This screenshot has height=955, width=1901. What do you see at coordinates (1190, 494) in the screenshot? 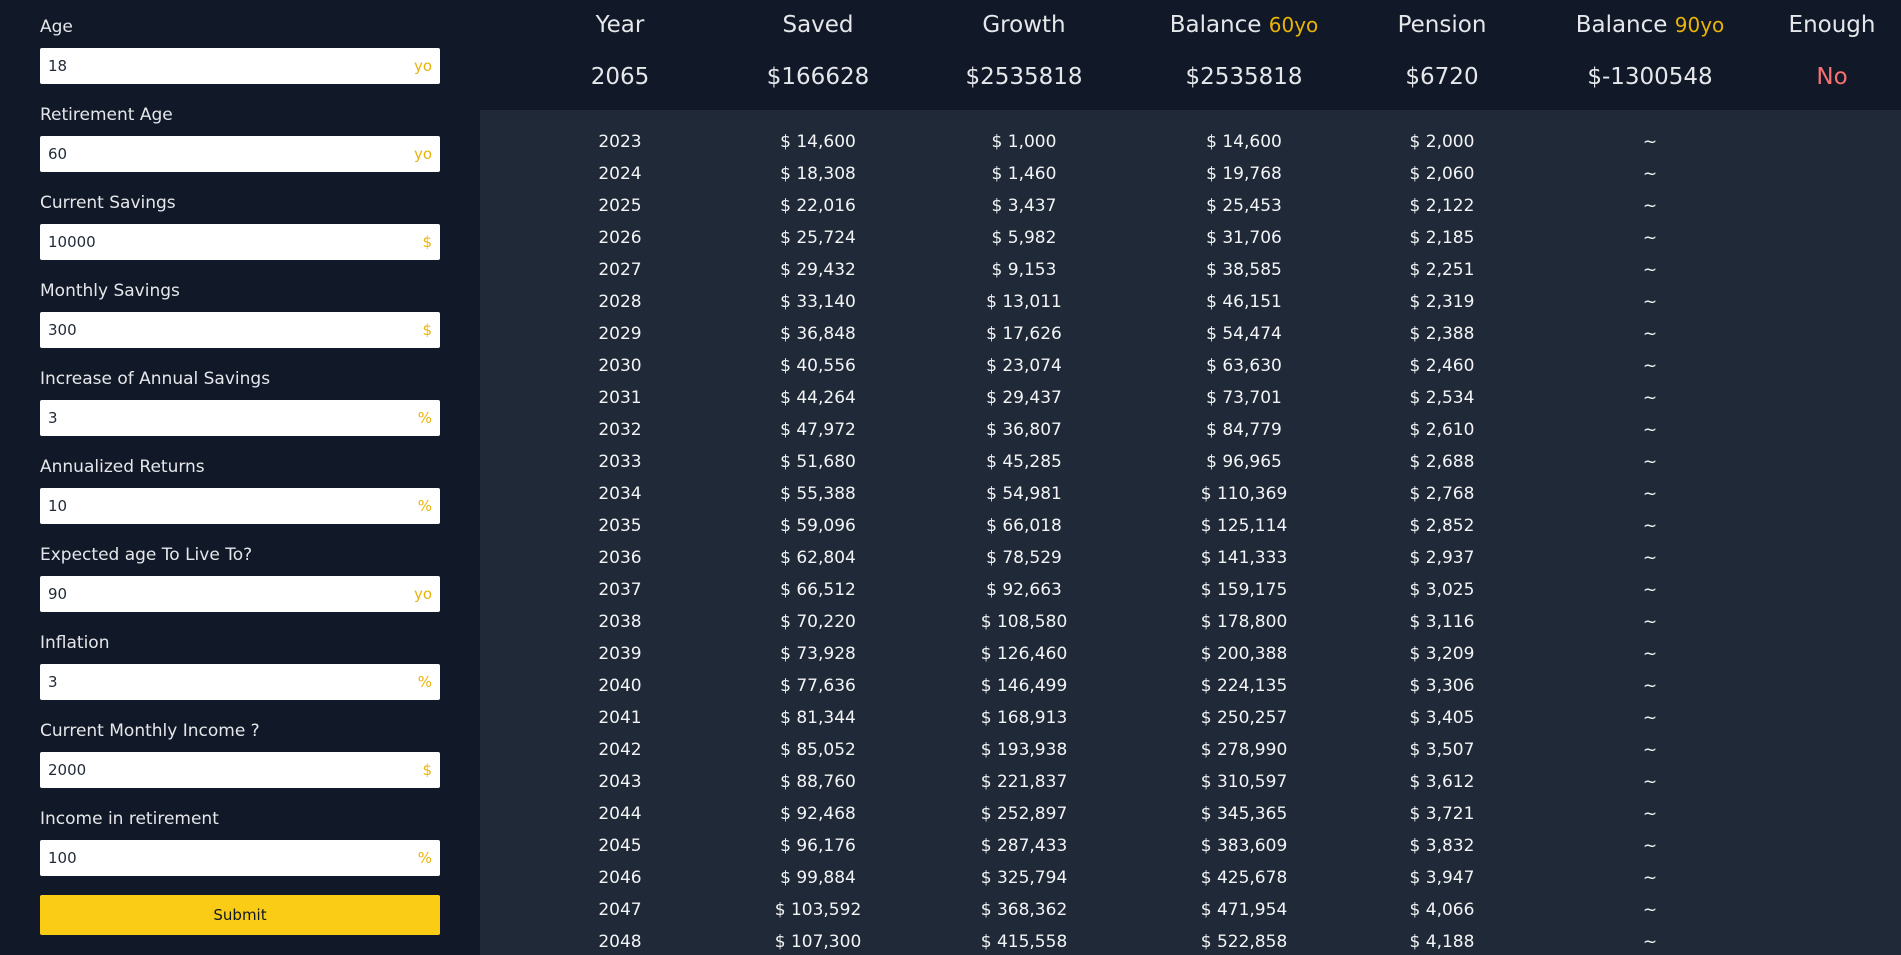
I see `table-row: 2034 $ 55,388 $ 54,981 $ 110,369 $ 2,768 ~` at bounding box center [1190, 494].